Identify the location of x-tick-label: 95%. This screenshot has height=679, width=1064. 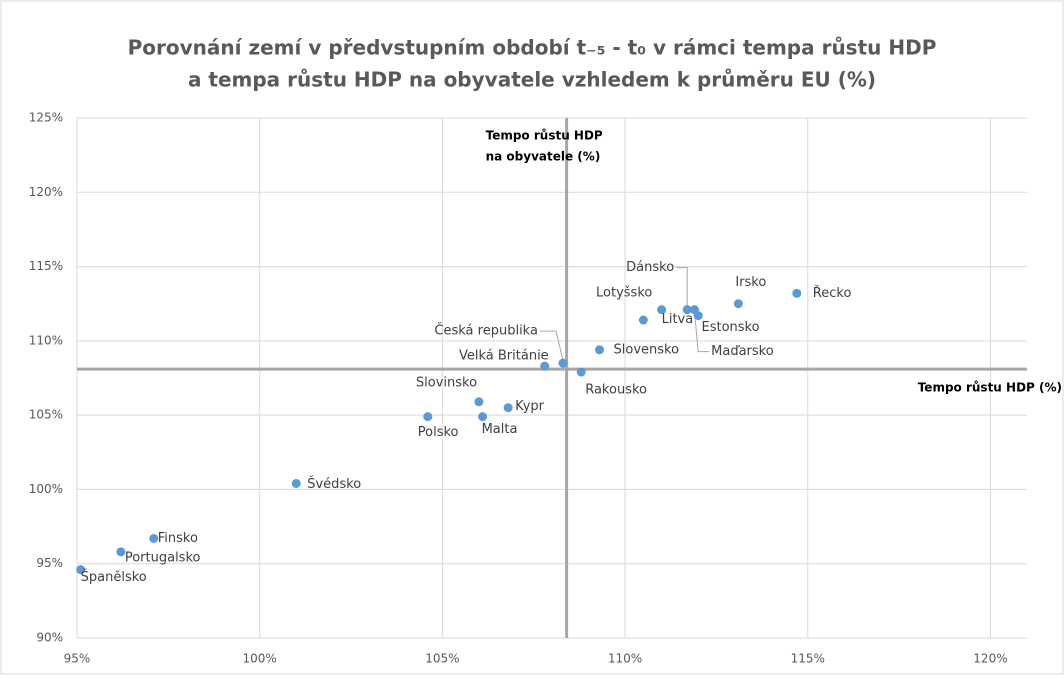
(77, 659).